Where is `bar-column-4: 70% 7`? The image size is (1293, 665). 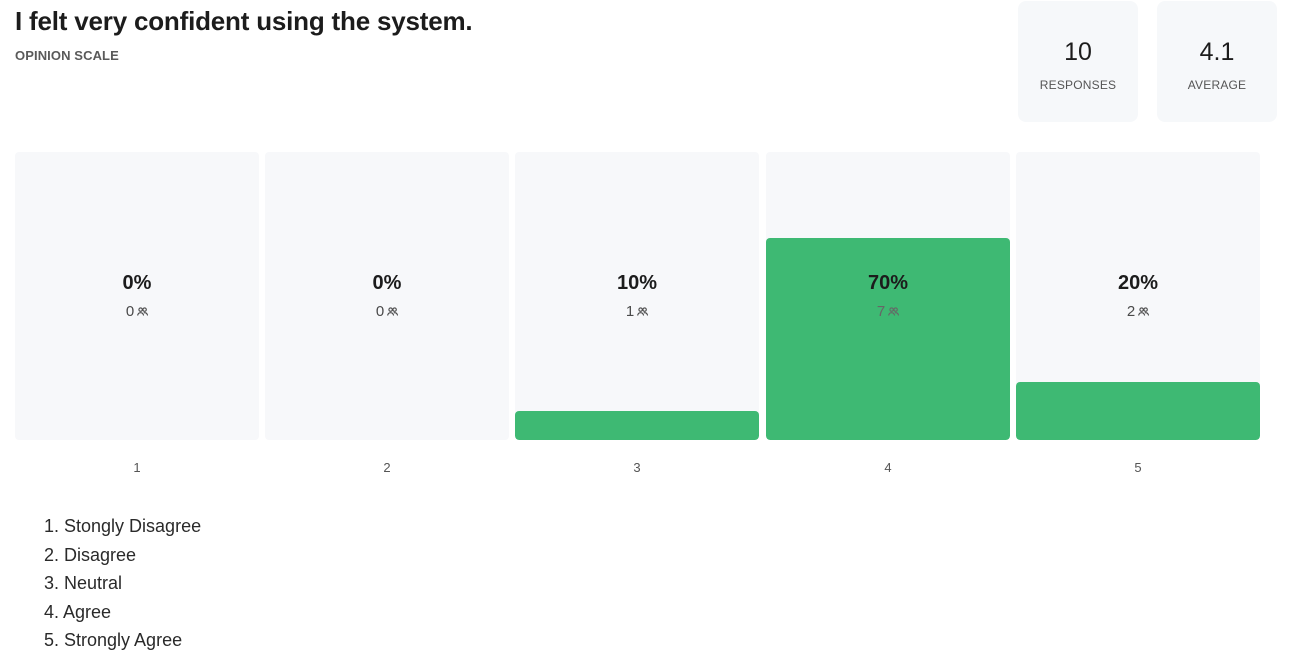
bar-column-4: 70% 7 is located at coordinates (888, 296).